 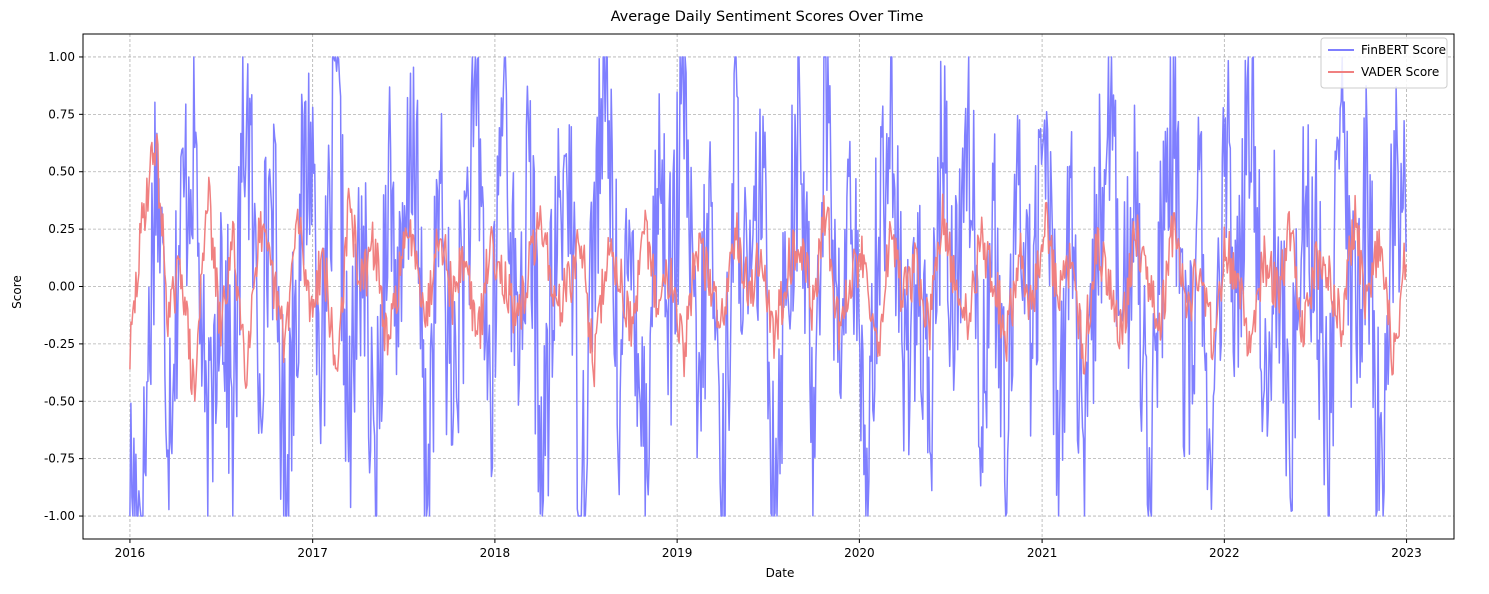 I want to click on y-tick-label: -0.75, so click(x=59, y=459).